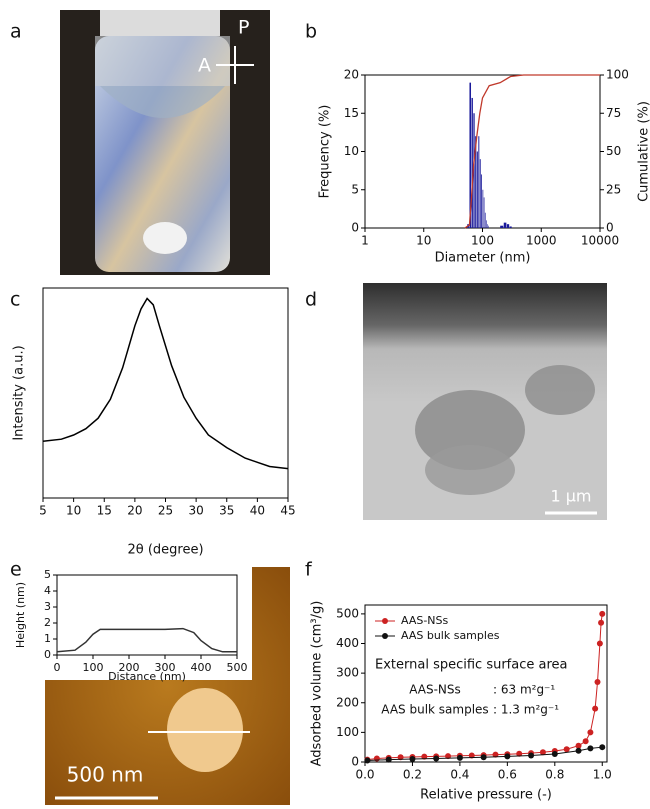  I want to click on annotation: : 63 m²g⁻¹, so click(524, 690).